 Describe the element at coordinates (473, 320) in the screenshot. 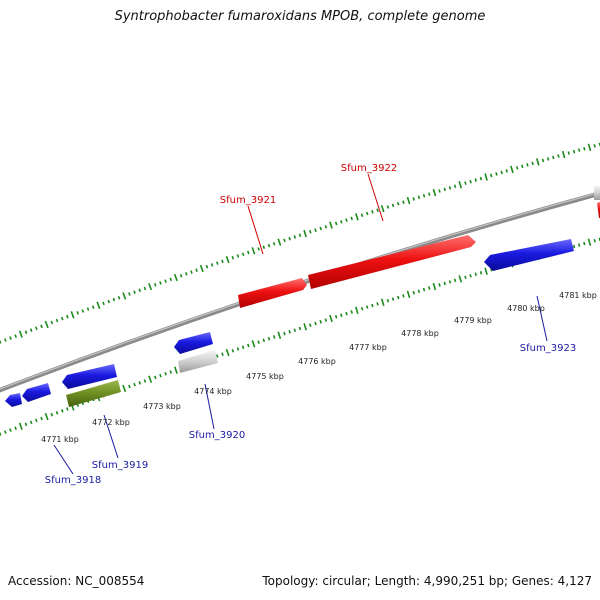

I see `kbp-label: 4779 kbp` at that location.